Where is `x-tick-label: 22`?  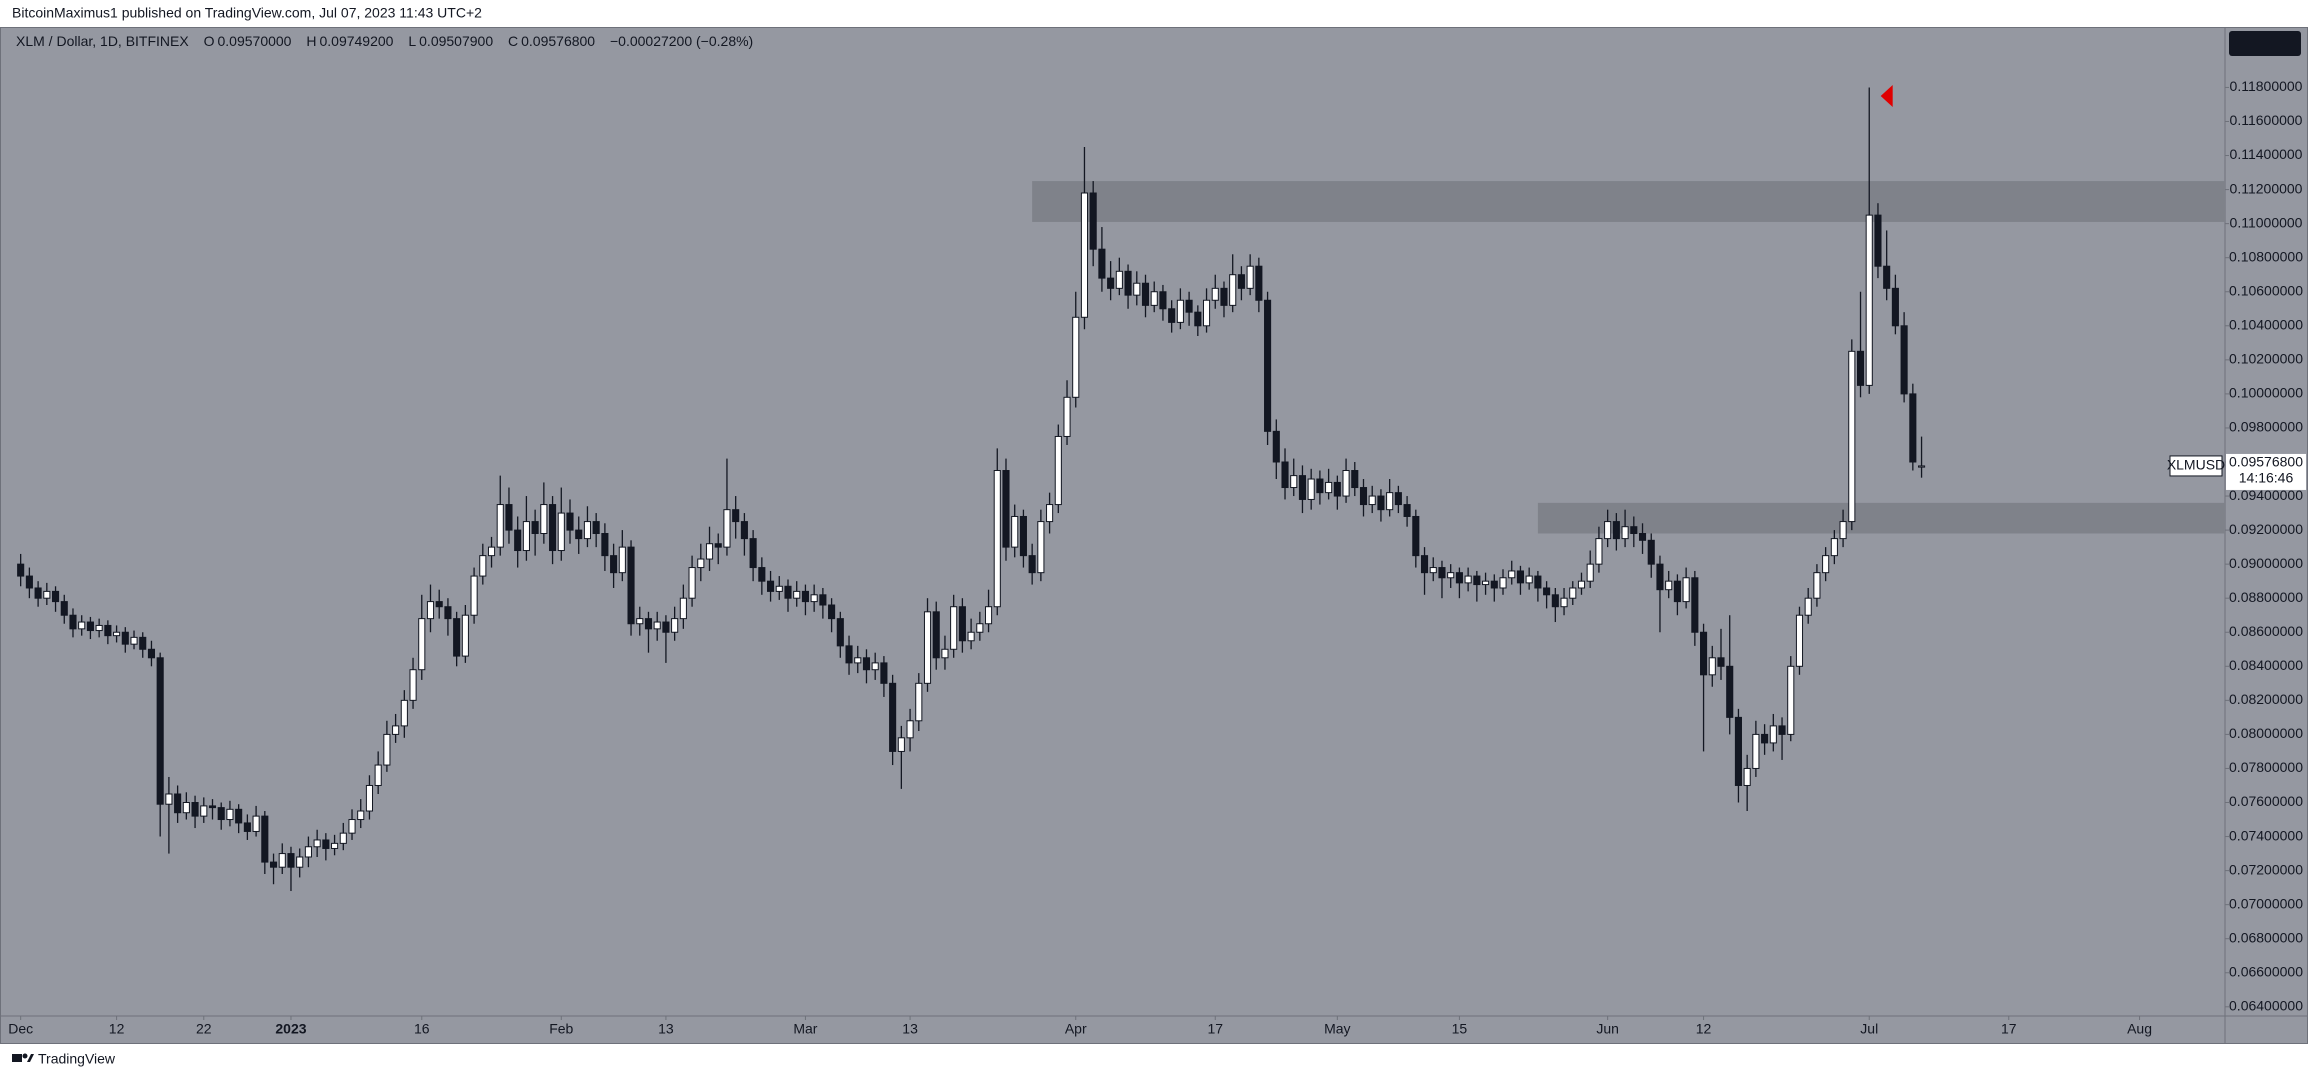
x-tick-label: 22 is located at coordinates (204, 1029).